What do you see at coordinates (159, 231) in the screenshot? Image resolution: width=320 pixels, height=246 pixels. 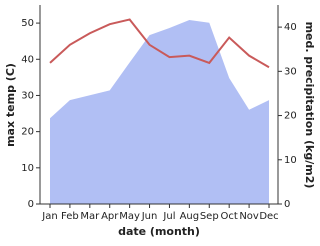 I see `x-axis-label: date (month)` at bounding box center [159, 231].